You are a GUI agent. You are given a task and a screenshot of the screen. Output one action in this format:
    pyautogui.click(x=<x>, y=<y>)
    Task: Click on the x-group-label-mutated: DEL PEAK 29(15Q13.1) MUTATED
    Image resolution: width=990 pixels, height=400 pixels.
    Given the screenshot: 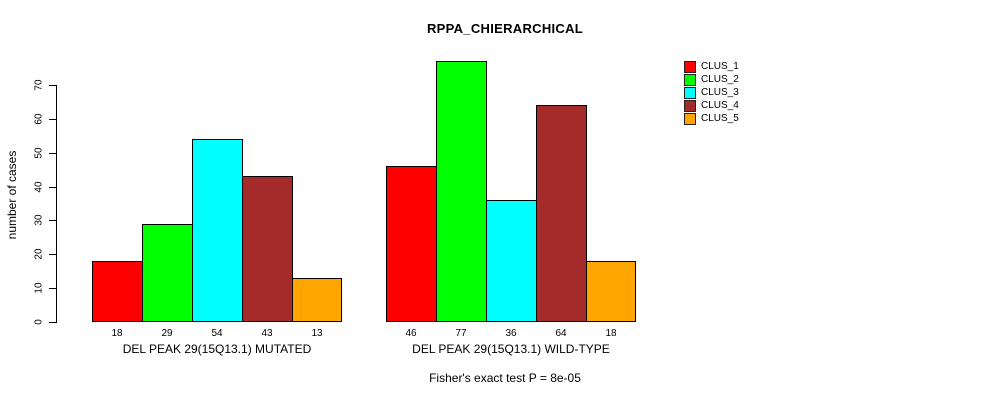 What is the action you would take?
    pyautogui.click(x=217, y=349)
    